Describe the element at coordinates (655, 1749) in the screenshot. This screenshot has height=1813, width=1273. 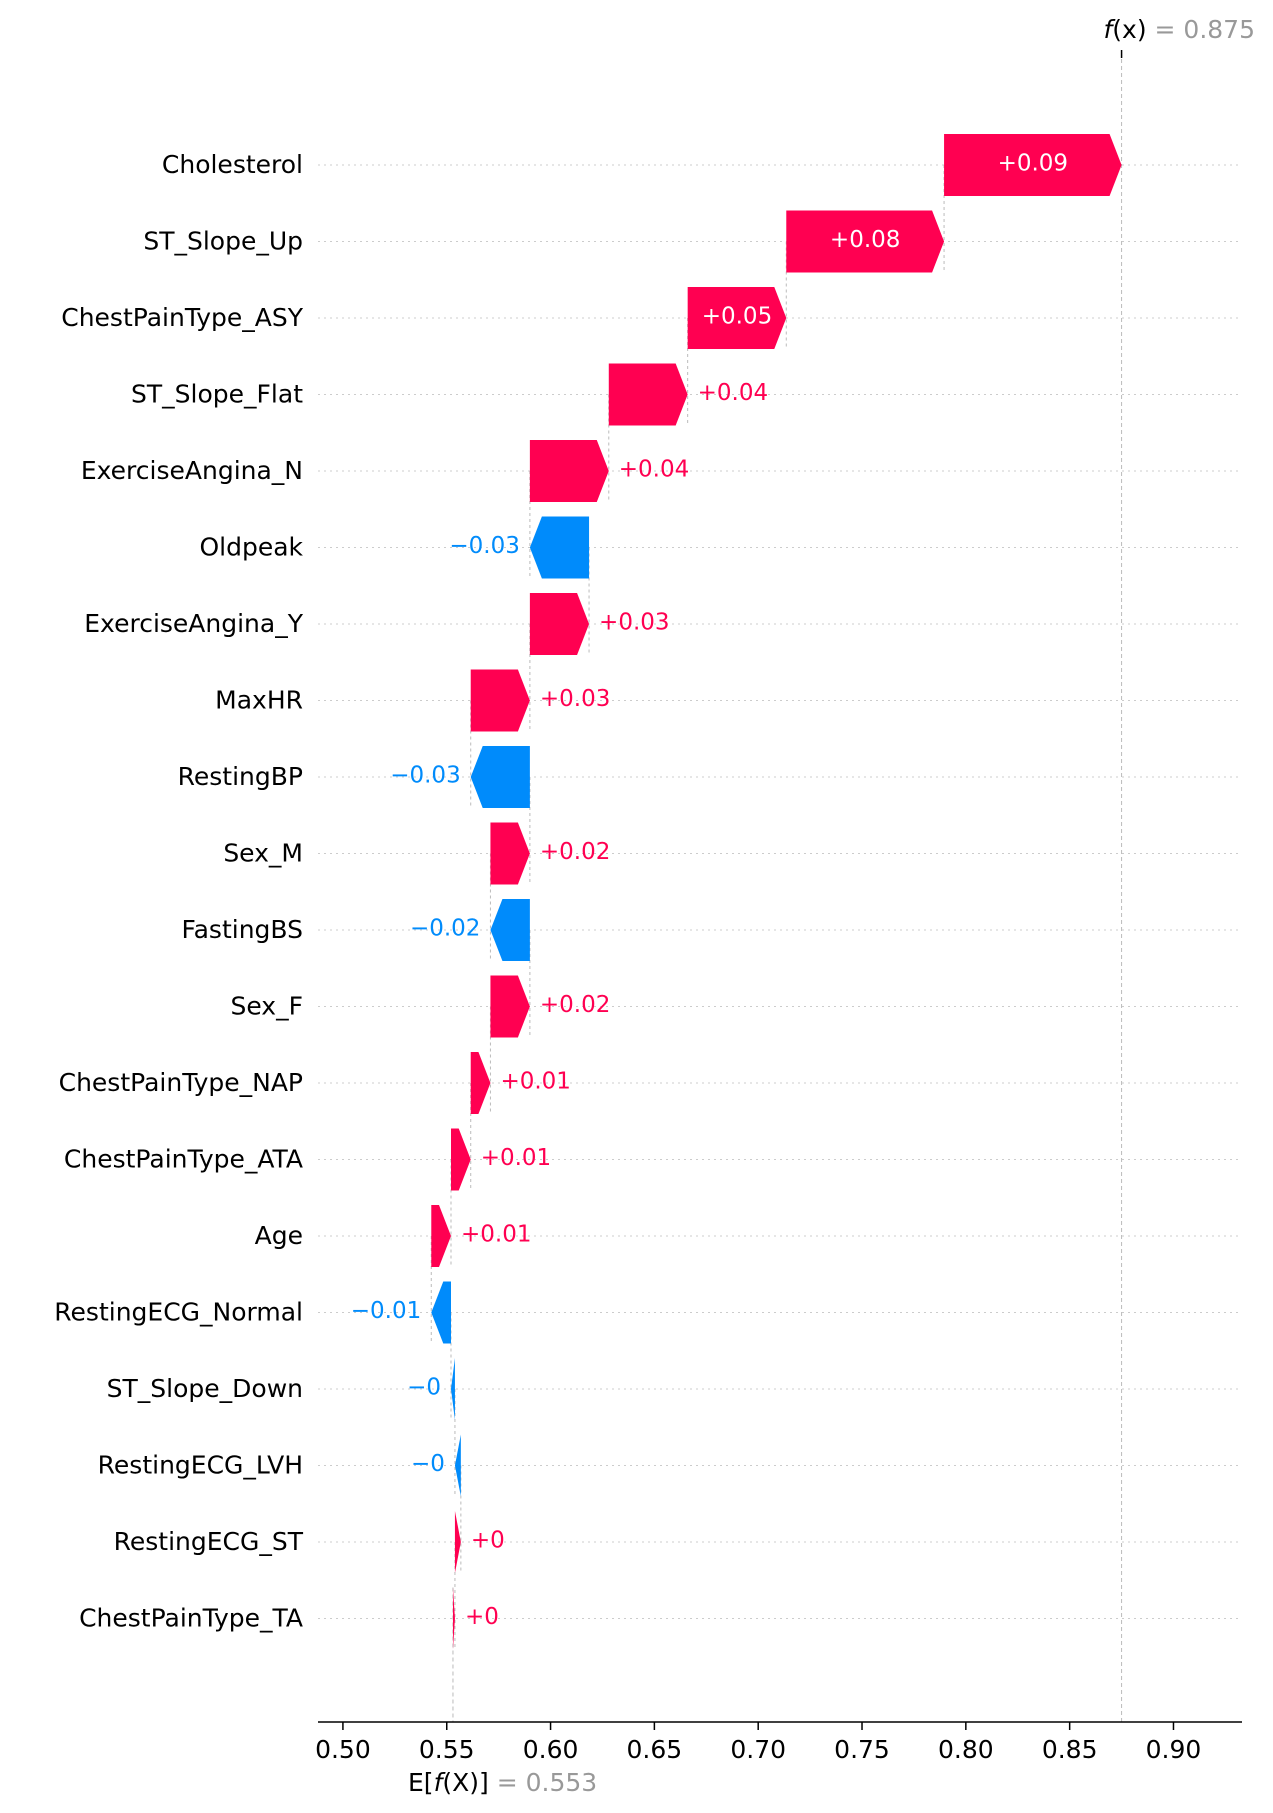
I see `x-tick-label: 0.65` at that location.